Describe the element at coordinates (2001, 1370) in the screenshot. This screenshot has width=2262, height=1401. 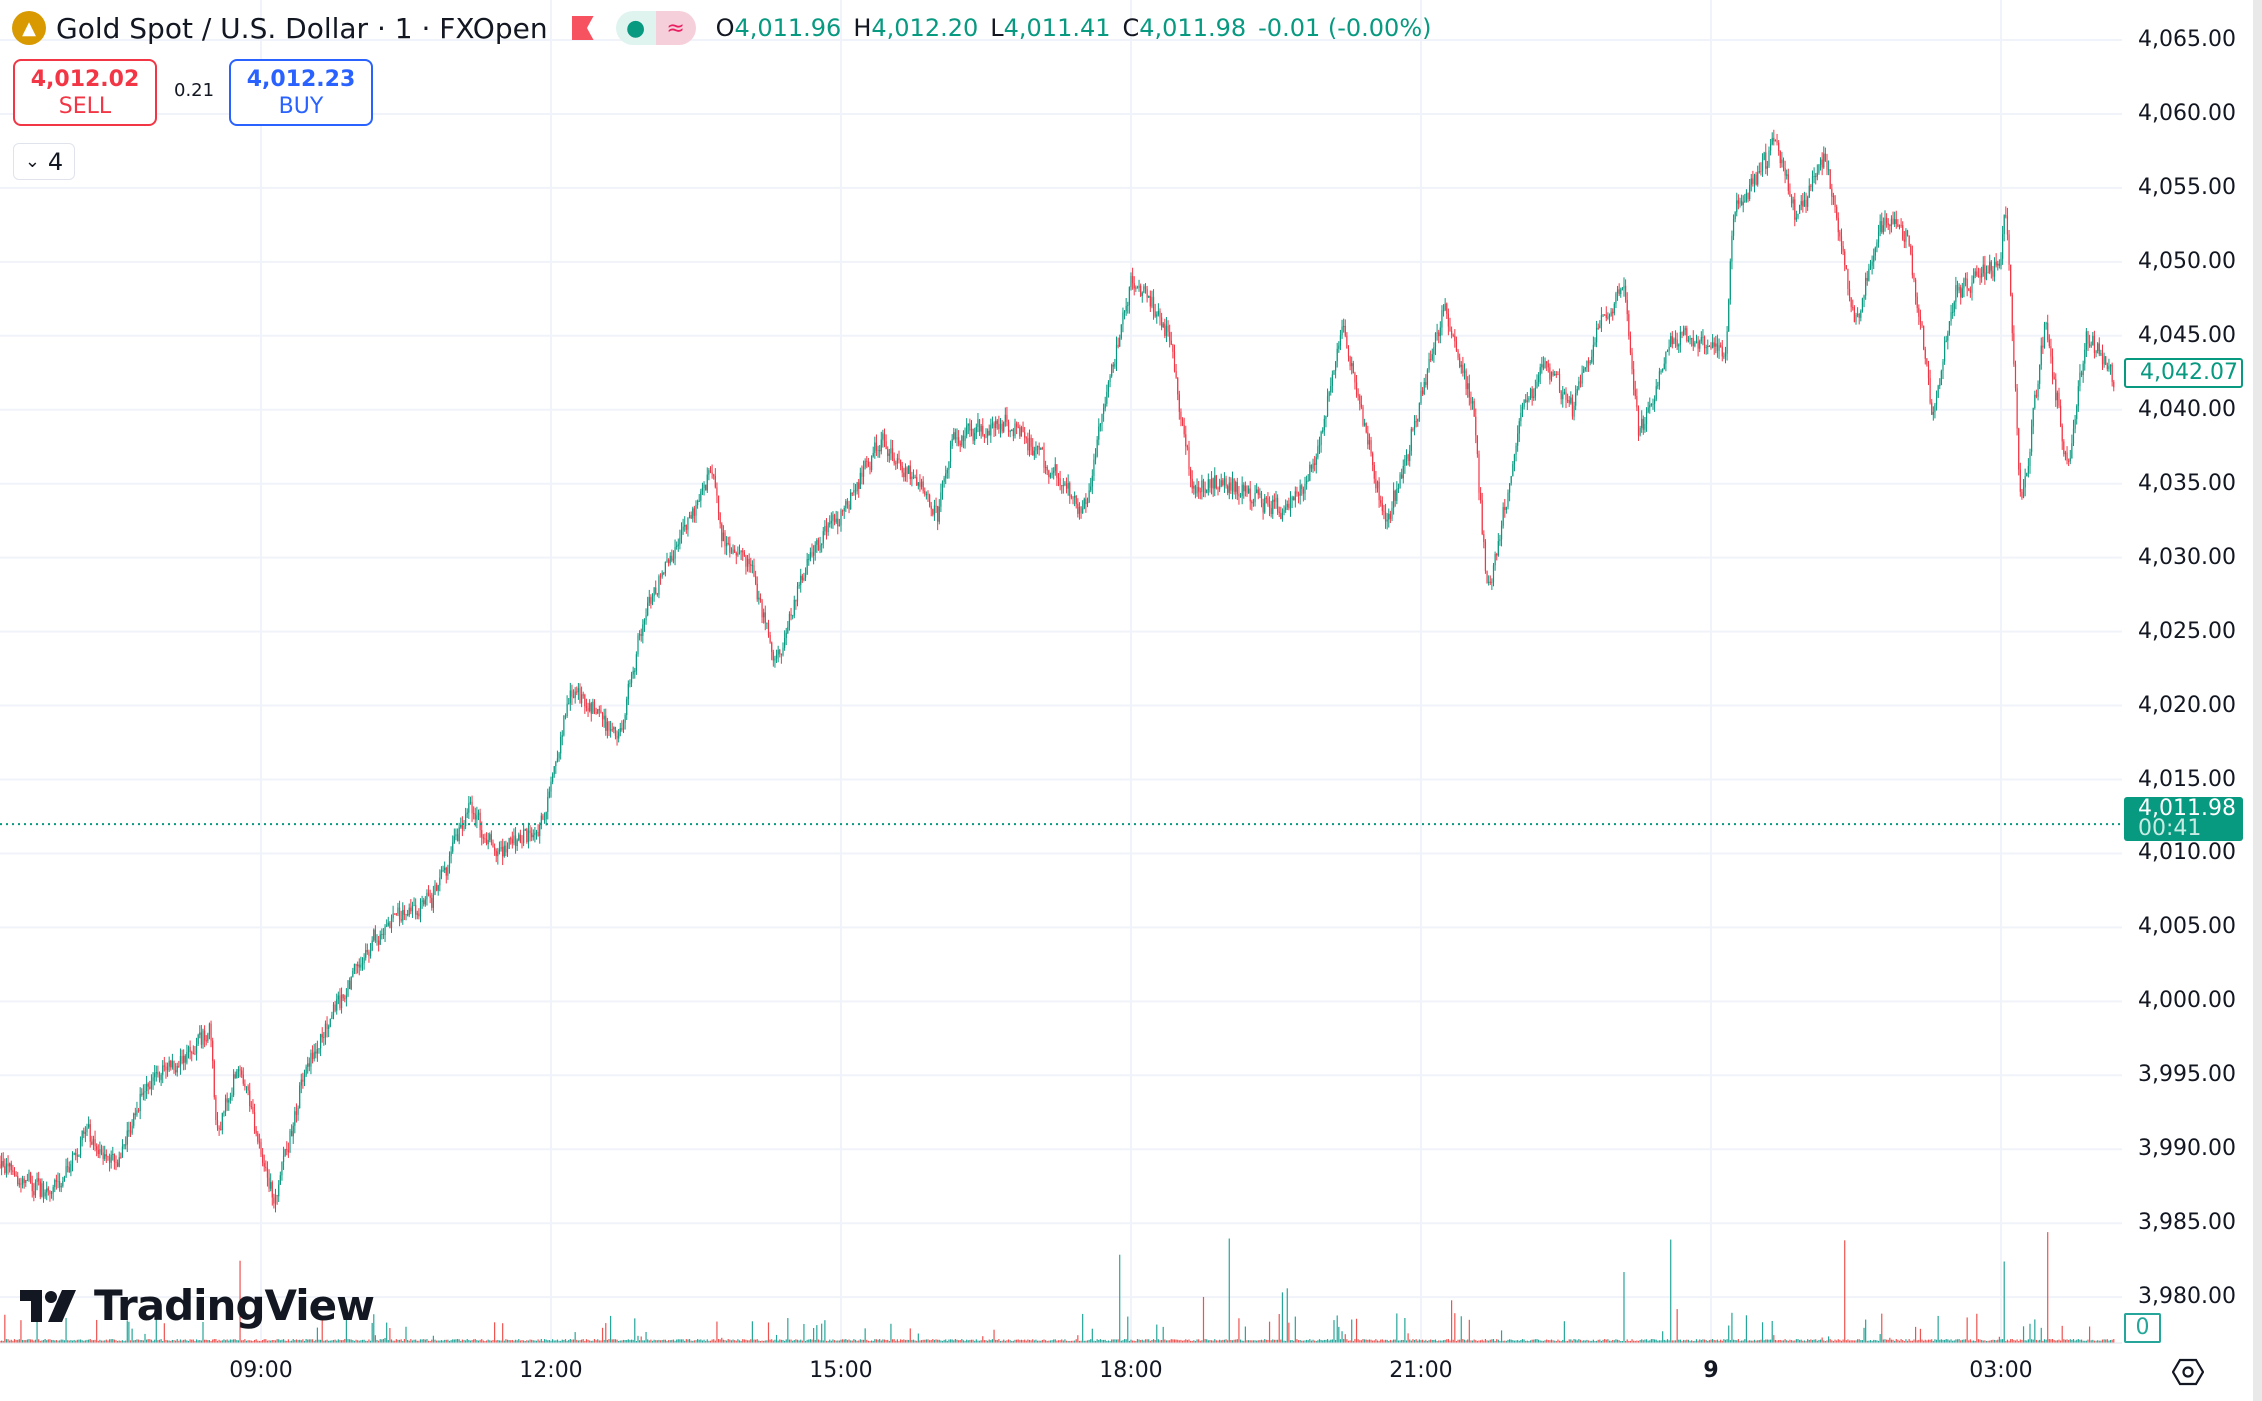
I see `time-tick-label: 03:00` at that location.